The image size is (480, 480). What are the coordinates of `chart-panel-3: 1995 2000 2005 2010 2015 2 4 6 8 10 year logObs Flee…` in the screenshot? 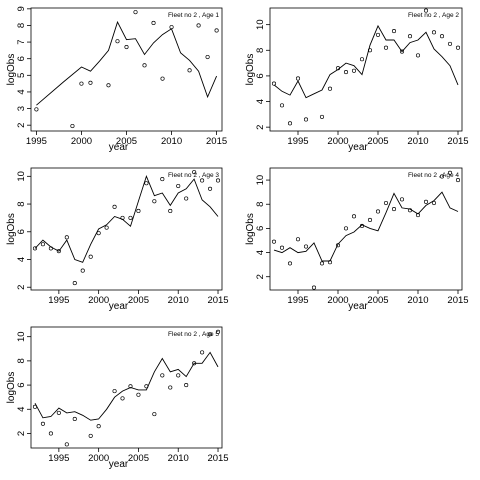 It's located at (117, 239).